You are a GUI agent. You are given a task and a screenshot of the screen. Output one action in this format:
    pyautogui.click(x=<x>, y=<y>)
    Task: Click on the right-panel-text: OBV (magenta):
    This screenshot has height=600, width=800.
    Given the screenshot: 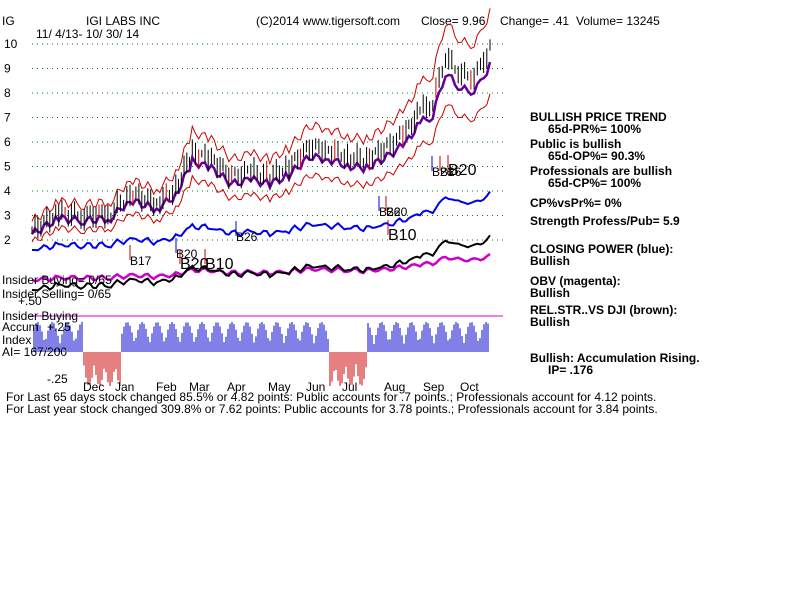 What is the action you would take?
    pyautogui.click(x=575, y=281)
    